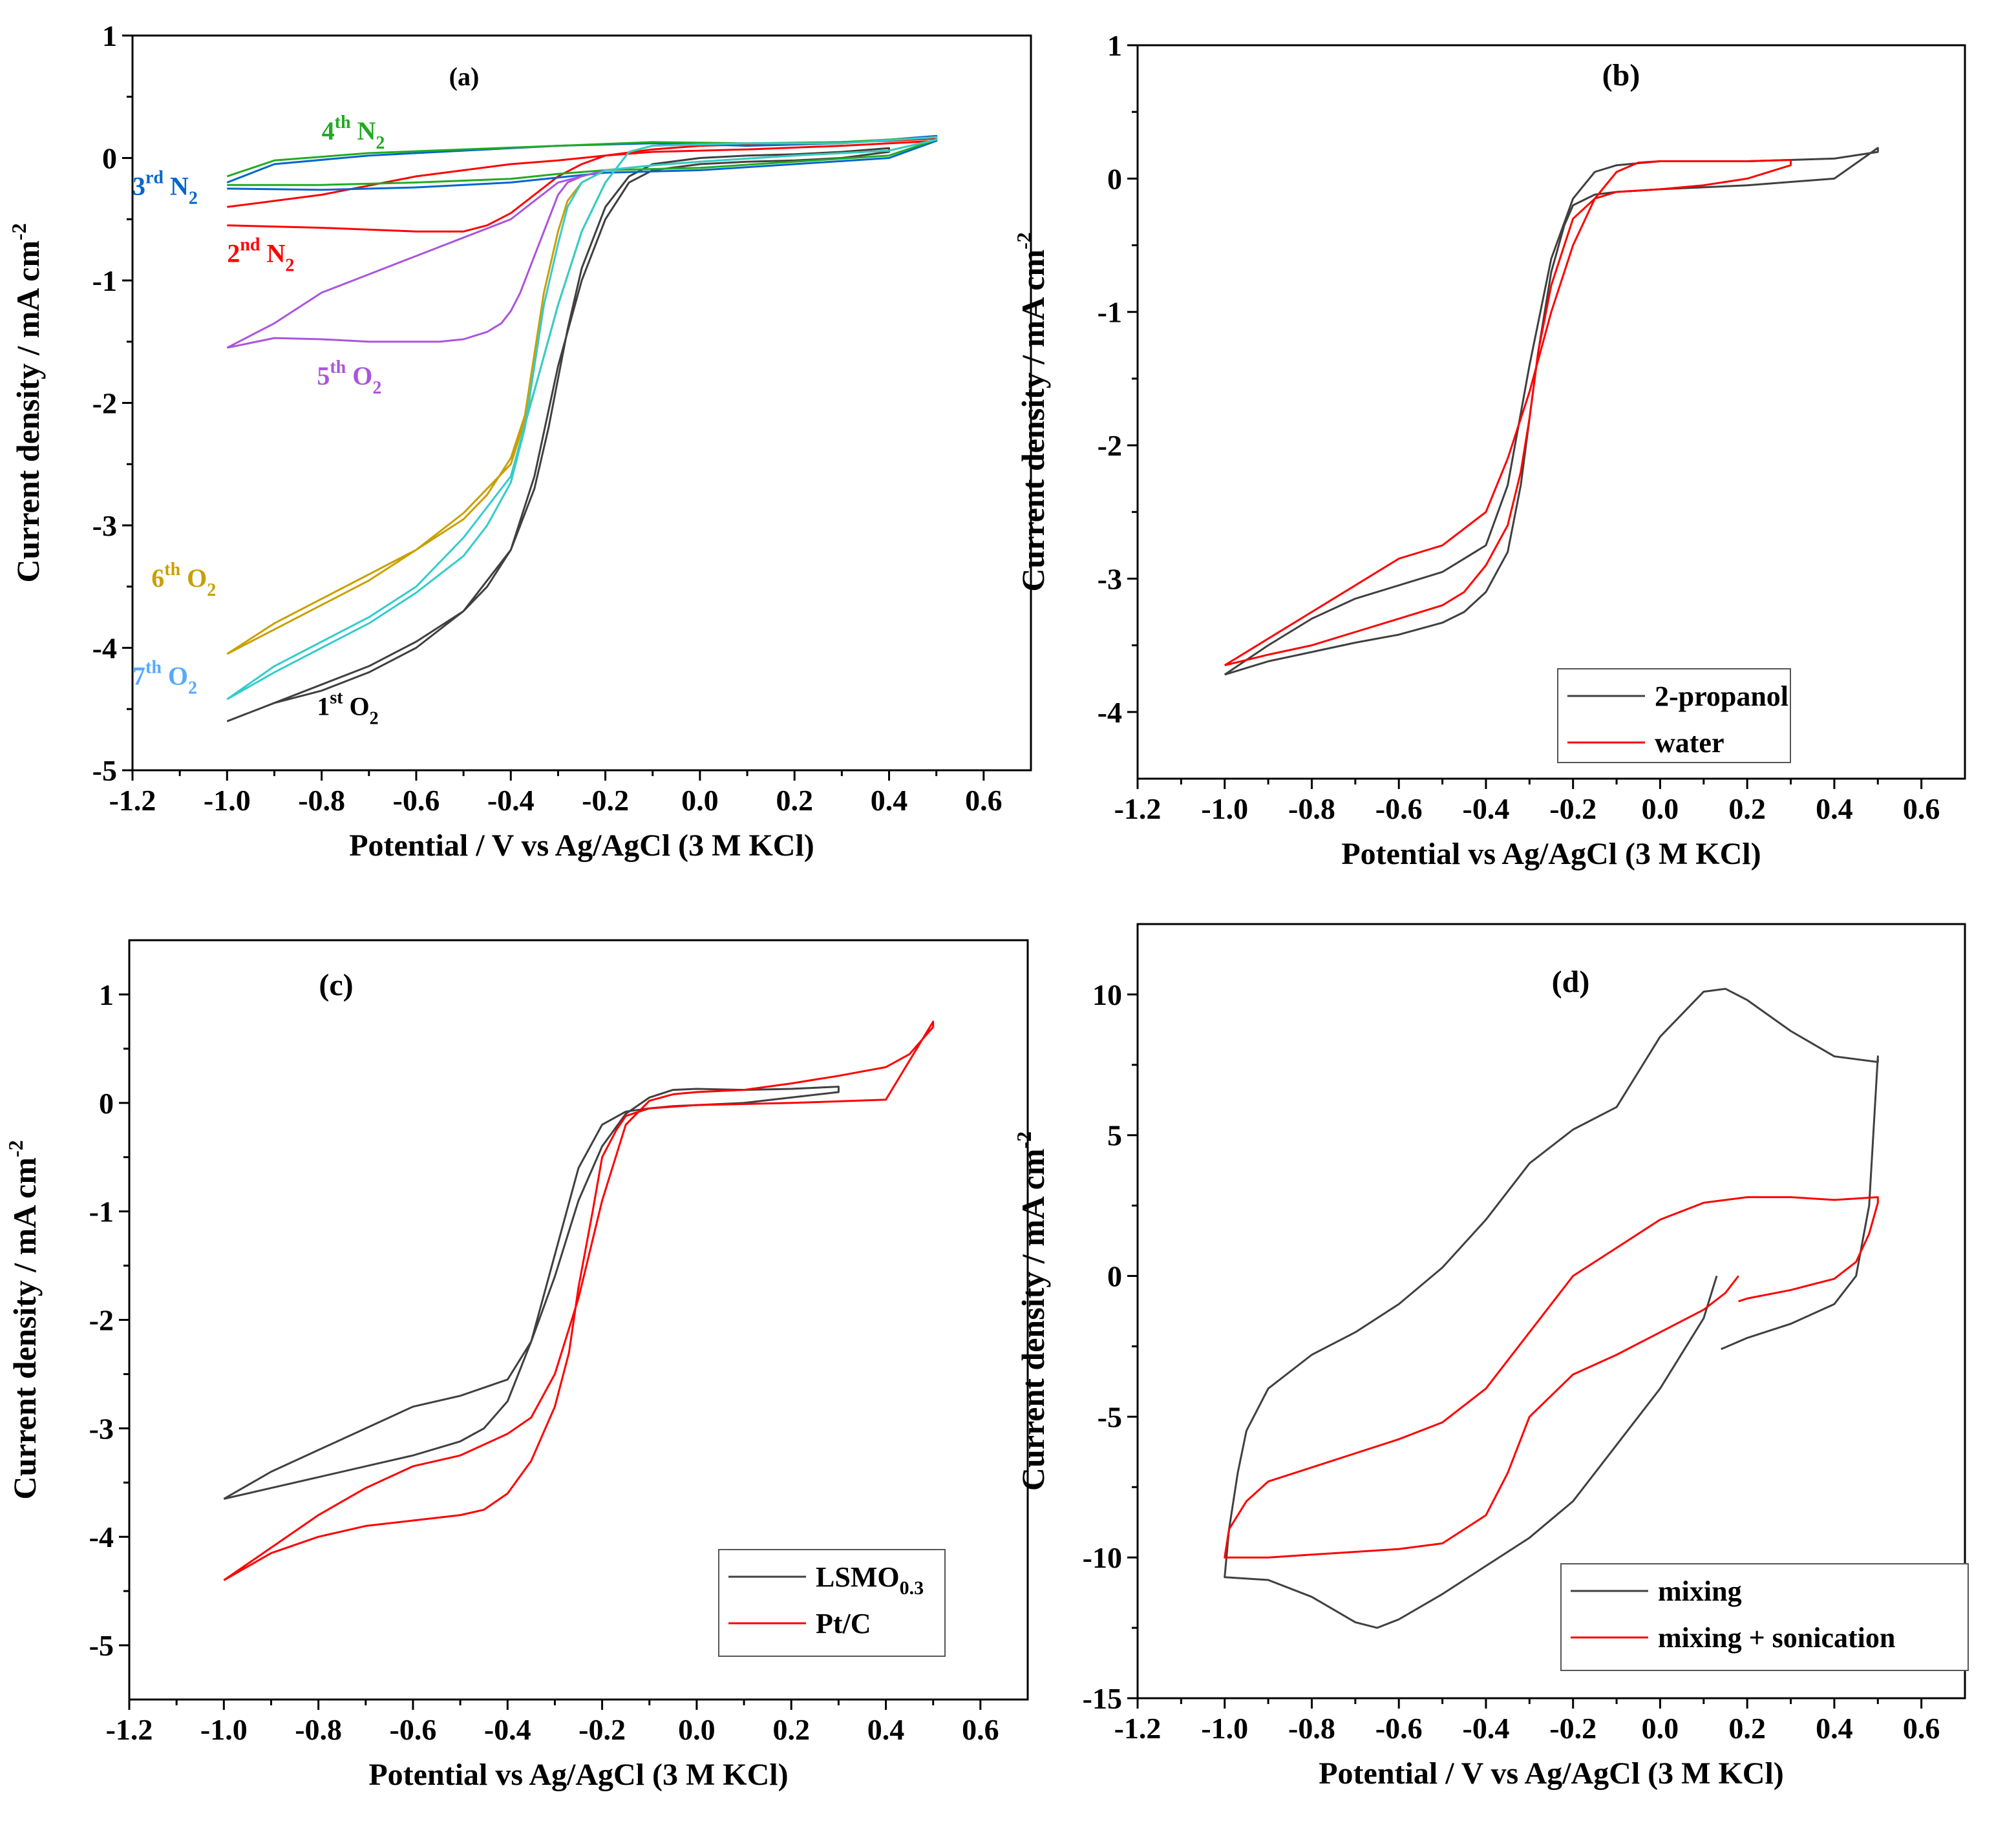  Describe the element at coordinates (323, 706) in the screenshot. I see `annotation-number: 1` at that location.